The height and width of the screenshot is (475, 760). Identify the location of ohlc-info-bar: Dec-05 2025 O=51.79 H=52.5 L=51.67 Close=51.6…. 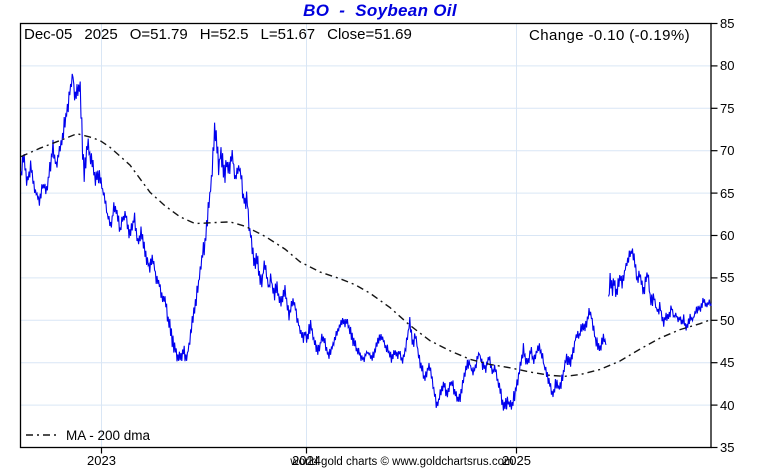
(224, 34).